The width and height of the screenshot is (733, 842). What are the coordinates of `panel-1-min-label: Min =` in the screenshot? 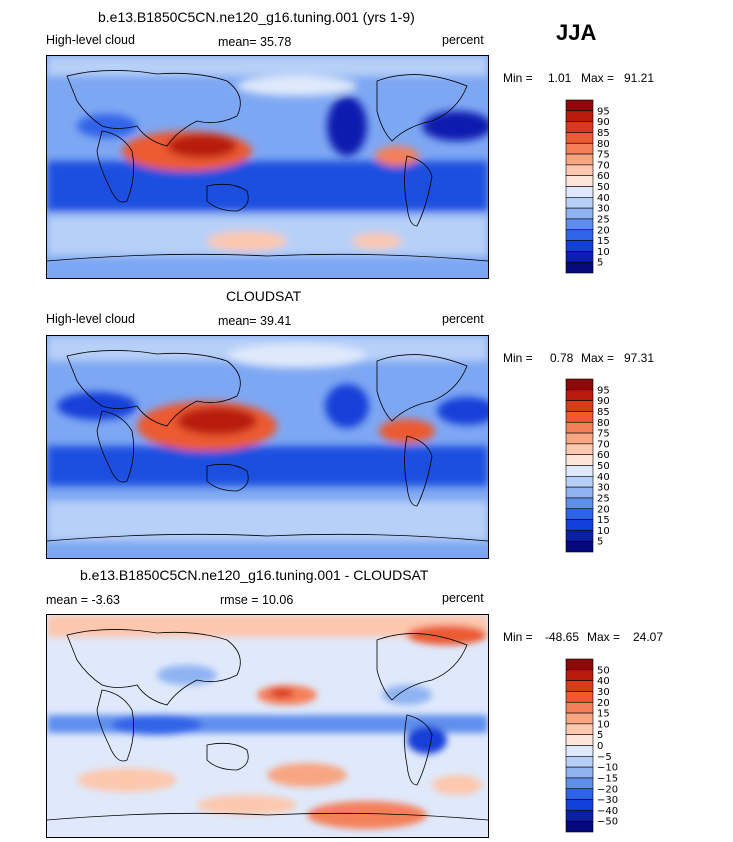 It's located at (518, 78).